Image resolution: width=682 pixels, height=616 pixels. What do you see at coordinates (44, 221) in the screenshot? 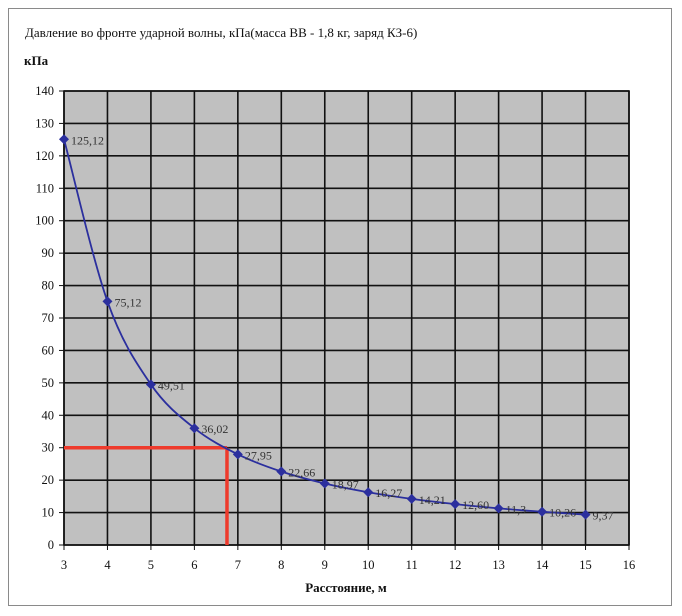
I see `y-tick-label: 100` at bounding box center [44, 221].